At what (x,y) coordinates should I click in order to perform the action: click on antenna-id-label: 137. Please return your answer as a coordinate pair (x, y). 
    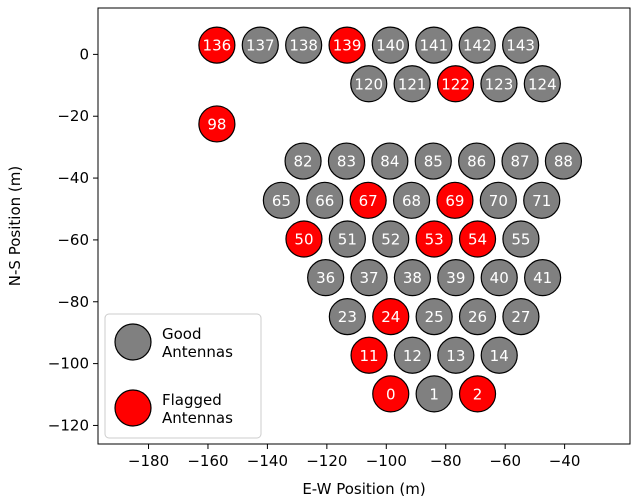
    Looking at the image, I should click on (260, 46).